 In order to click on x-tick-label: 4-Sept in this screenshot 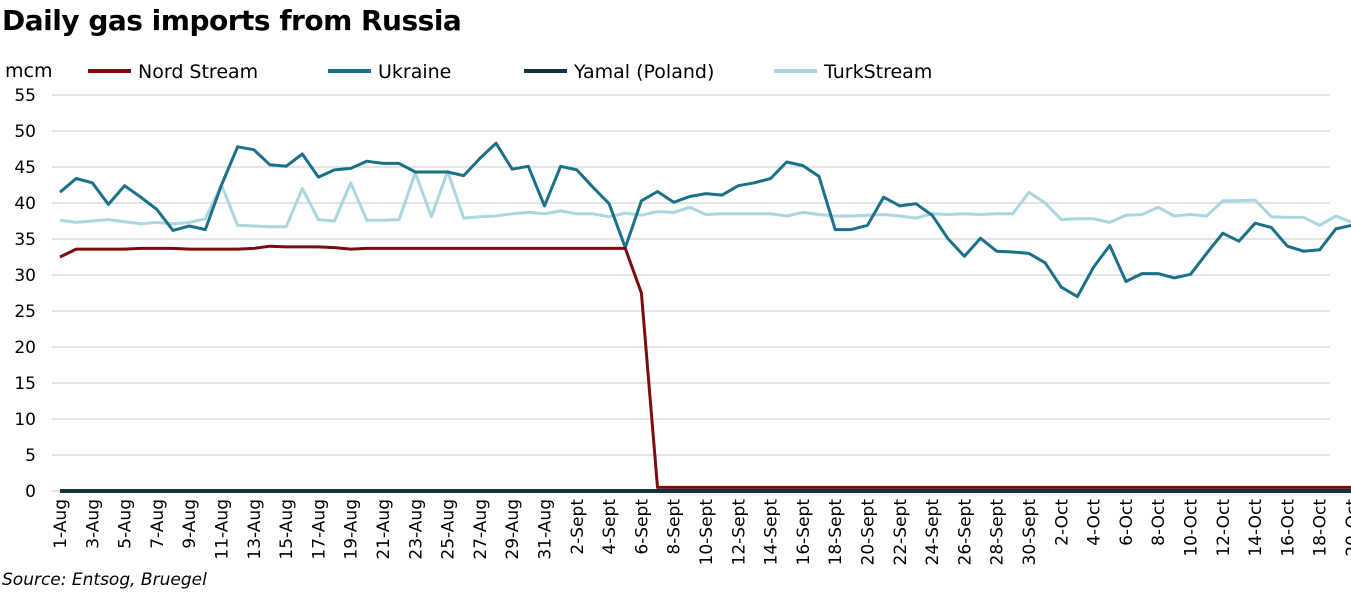, I will do `click(610, 527)`.